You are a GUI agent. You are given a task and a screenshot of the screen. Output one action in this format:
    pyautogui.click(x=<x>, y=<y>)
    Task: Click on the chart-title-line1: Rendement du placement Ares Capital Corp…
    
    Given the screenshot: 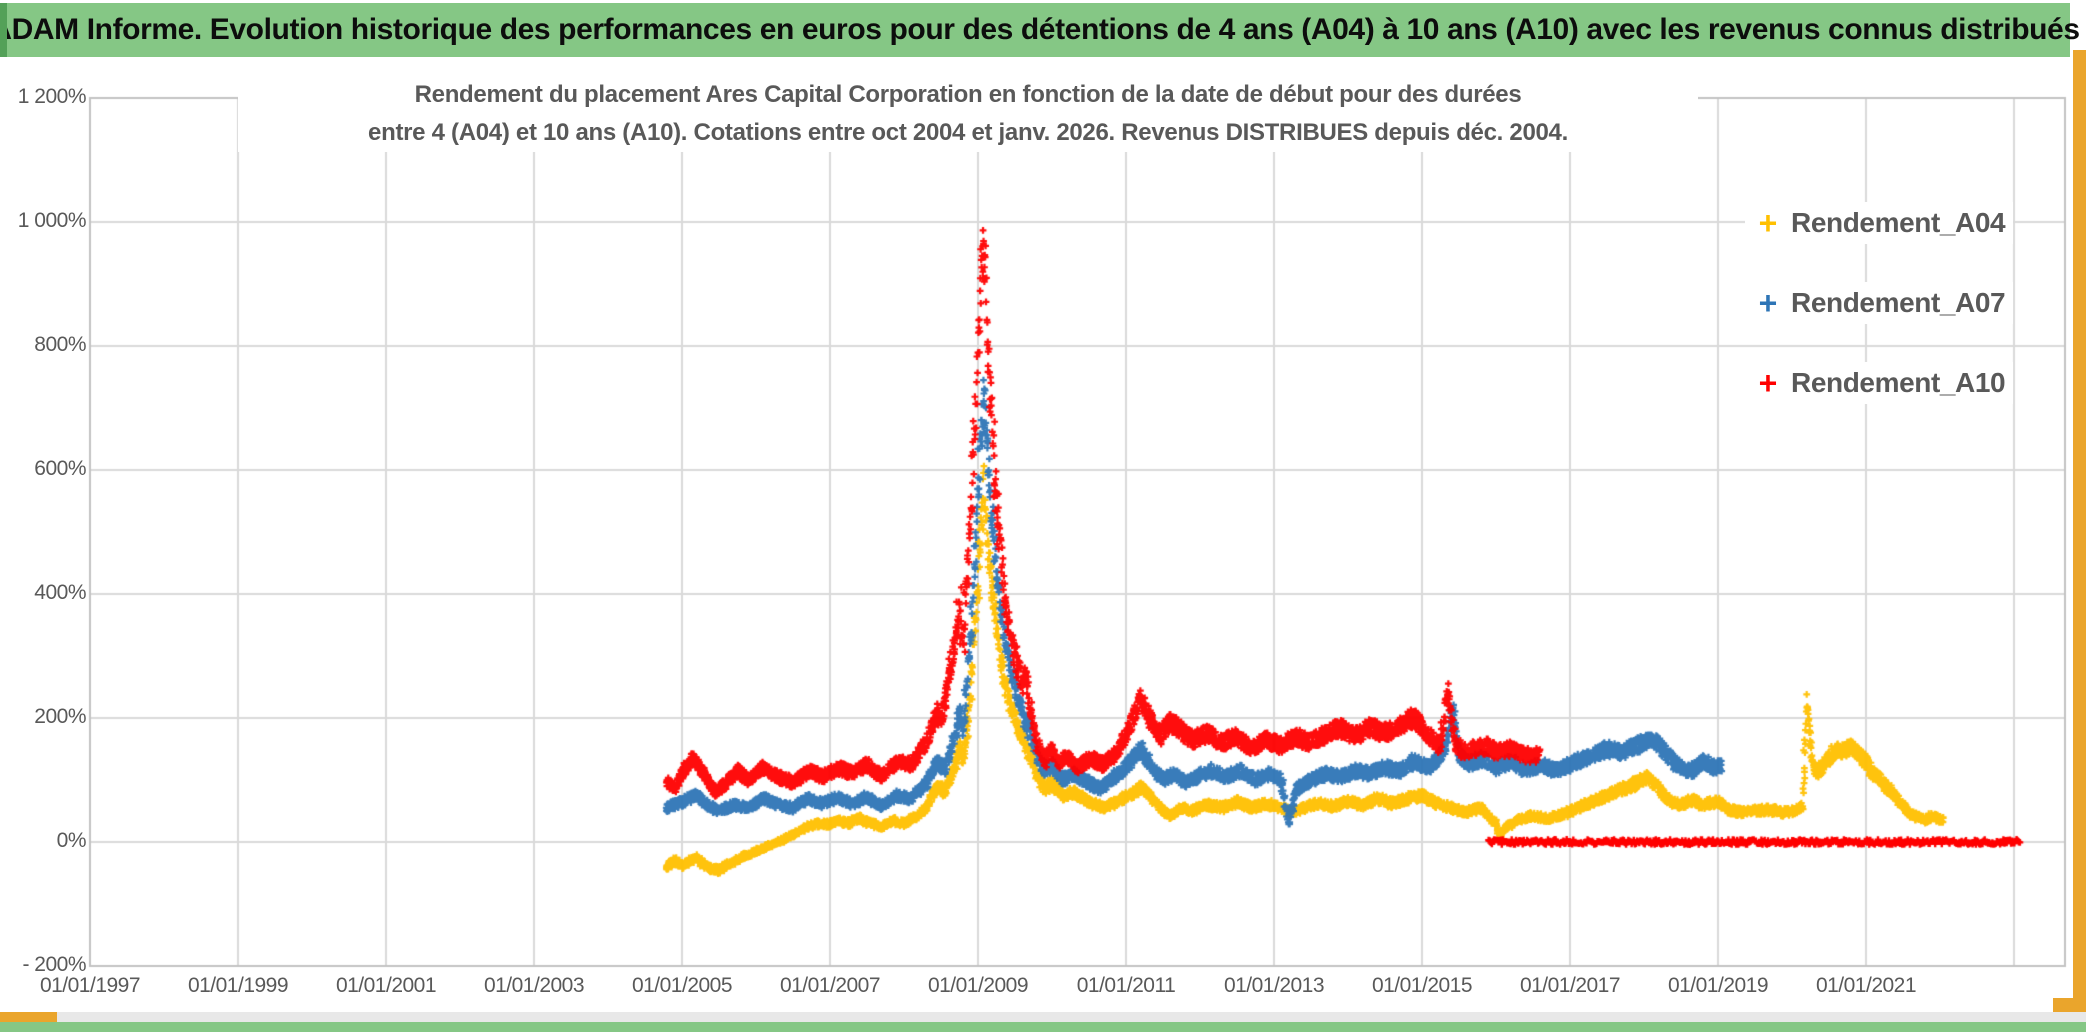 What is the action you would take?
    pyautogui.click(x=968, y=94)
    